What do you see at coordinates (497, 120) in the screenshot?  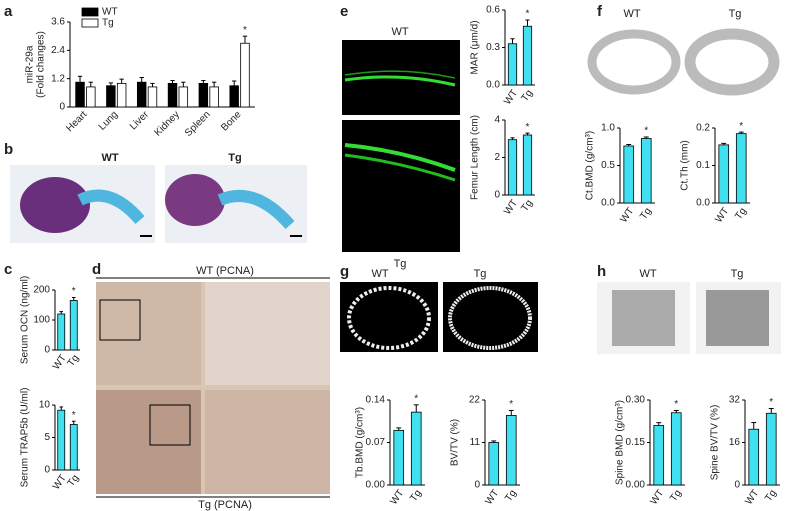 I see `y-tick-label: 4` at bounding box center [497, 120].